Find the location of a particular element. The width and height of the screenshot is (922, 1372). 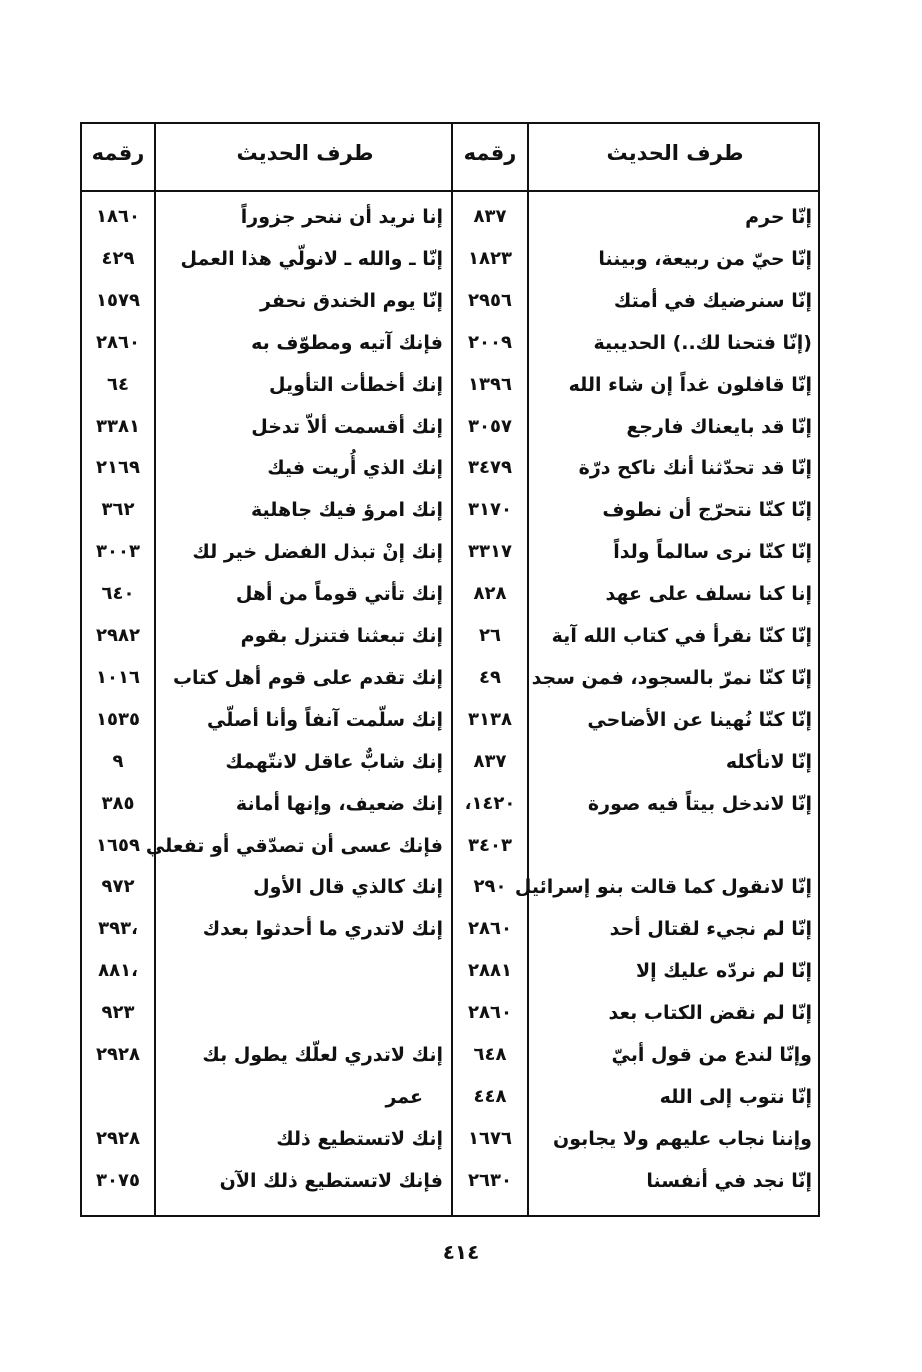

hadith-number: ٩٢٣ is located at coordinates (118, 1013).